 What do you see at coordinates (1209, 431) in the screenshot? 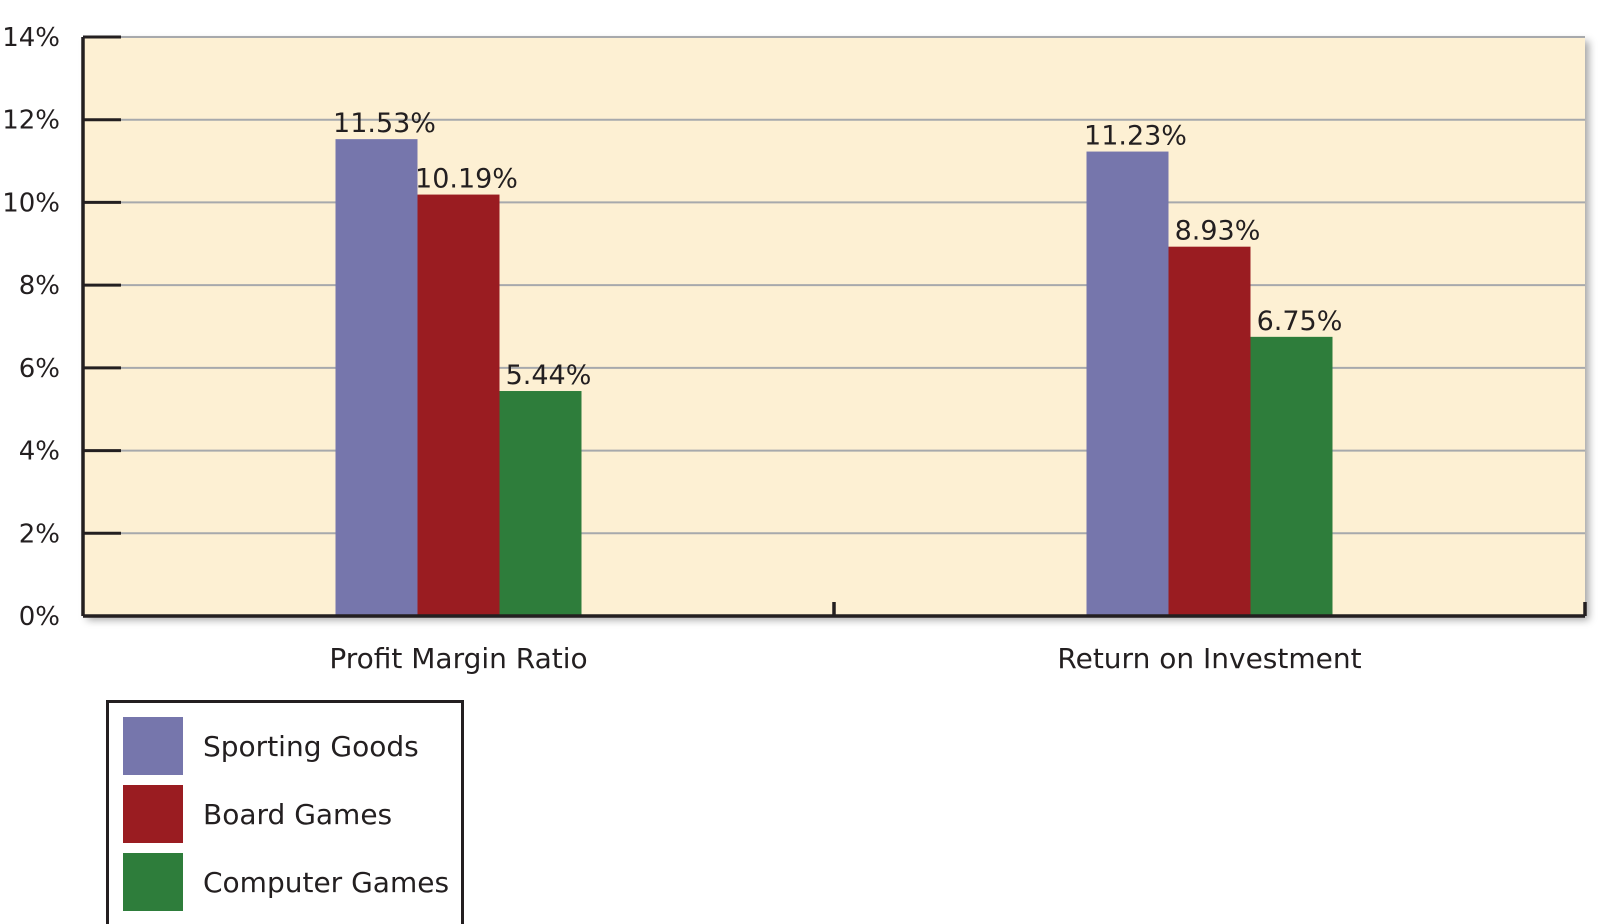
I see `bar-board-games-return-on-investment` at bounding box center [1209, 431].